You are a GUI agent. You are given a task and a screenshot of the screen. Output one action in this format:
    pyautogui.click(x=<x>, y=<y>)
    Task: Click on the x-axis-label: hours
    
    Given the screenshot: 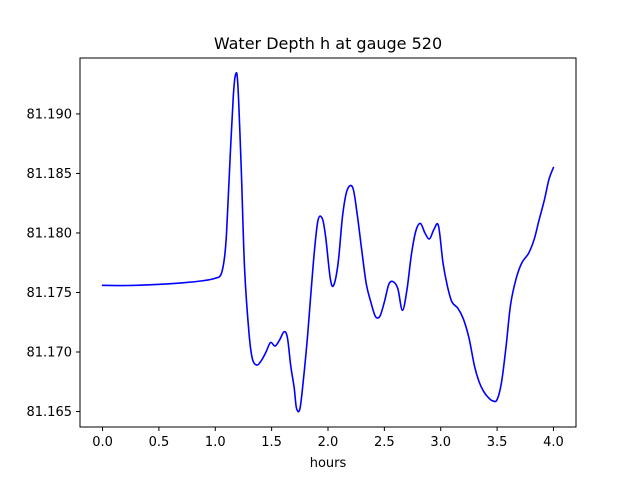 What is the action you would take?
    pyautogui.click(x=328, y=463)
    